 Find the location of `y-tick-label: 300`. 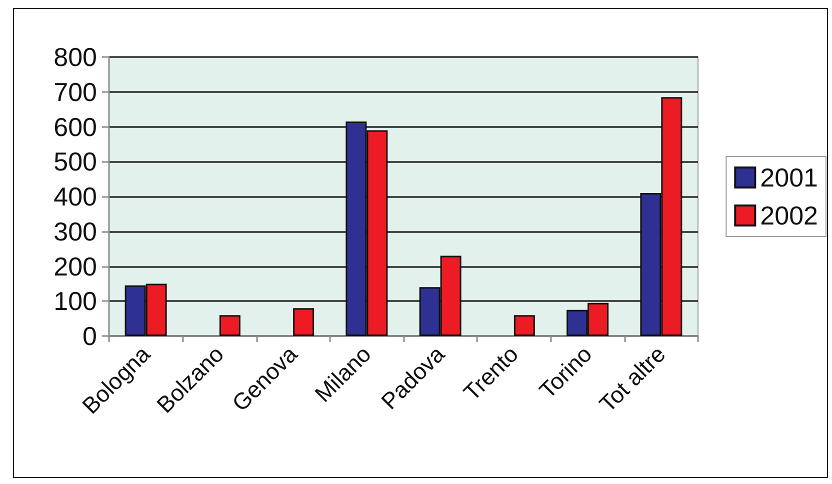

y-tick-label: 300 is located at coordinates (75, 231).